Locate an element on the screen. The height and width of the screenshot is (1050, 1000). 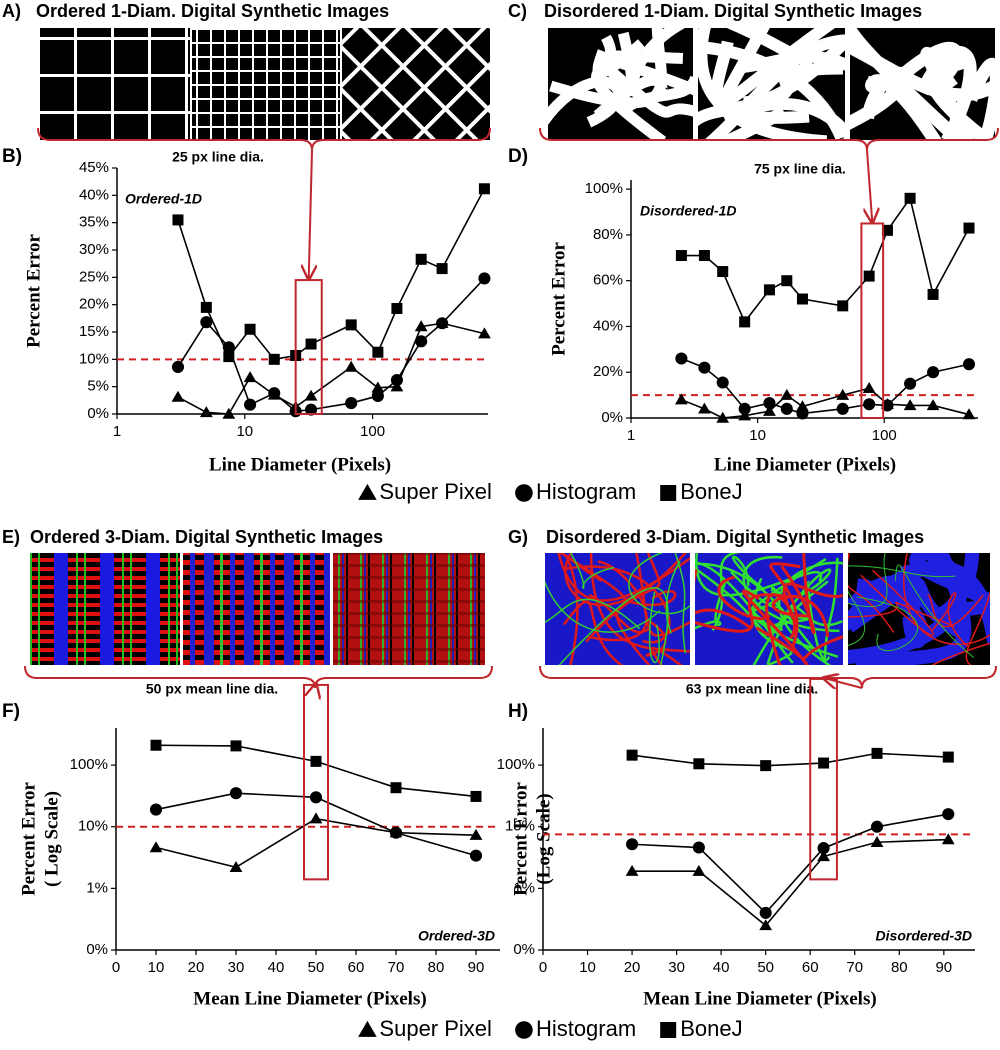
x-tick-label: 80 is located at coordinates (899, 967).